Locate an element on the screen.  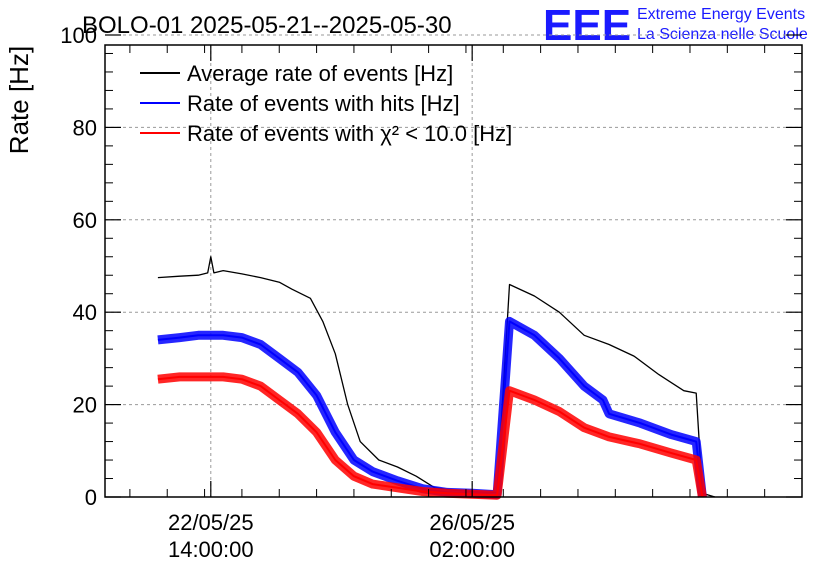
eee-logo-line1: Extreme Energy Events is located at coordinates (721, 14).